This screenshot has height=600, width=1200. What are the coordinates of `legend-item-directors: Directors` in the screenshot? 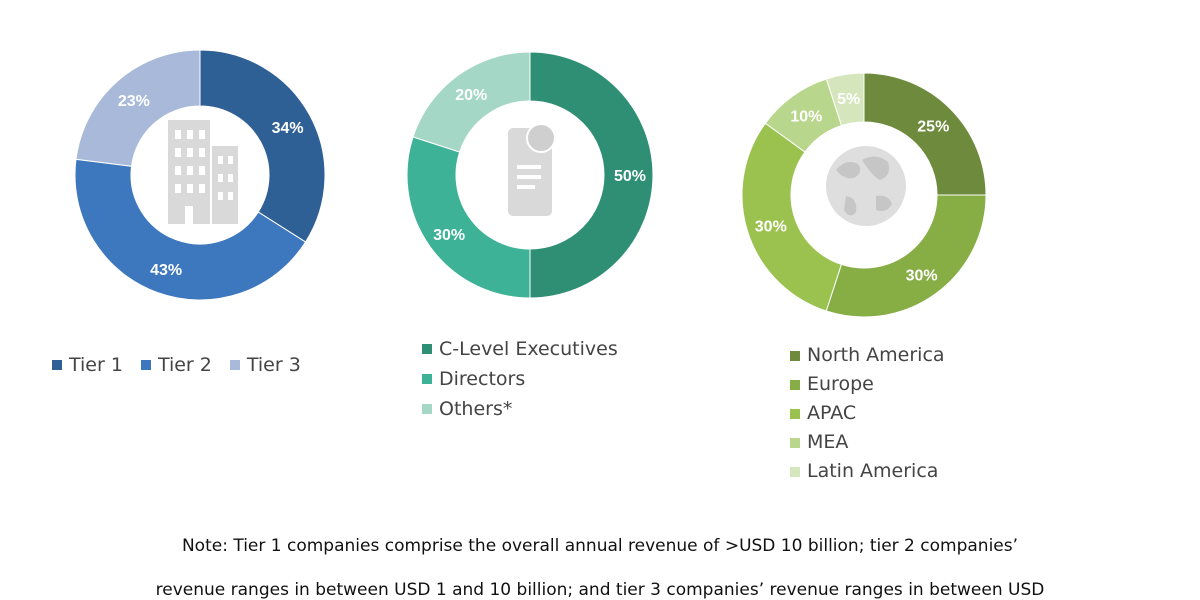 It's located at (520, 379).